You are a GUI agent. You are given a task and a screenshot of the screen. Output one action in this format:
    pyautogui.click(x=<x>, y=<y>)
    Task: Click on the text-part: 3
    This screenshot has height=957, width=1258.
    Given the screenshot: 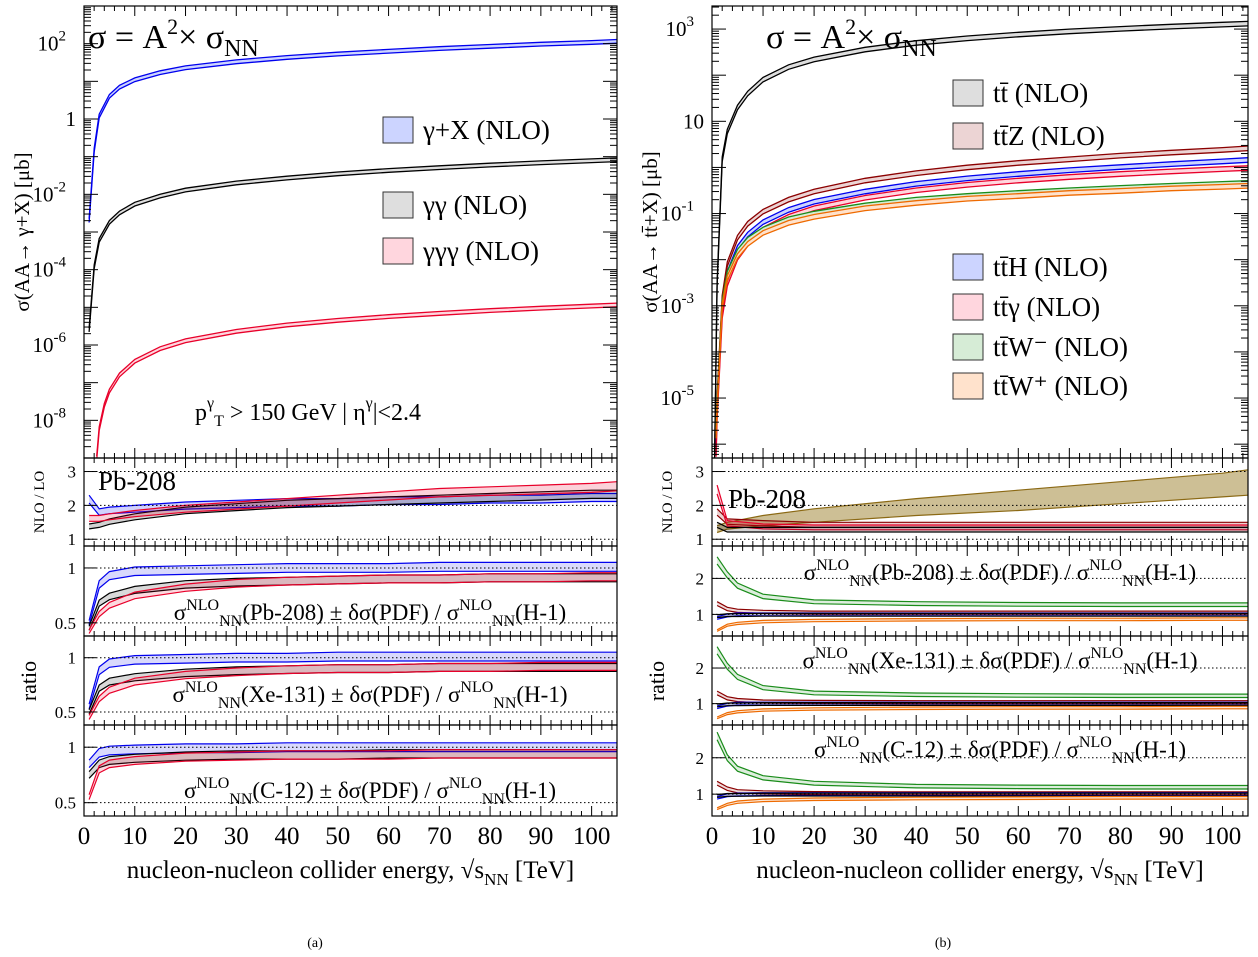 What is the action you would take?
    pyautogui.click(x=72, y=472)
    